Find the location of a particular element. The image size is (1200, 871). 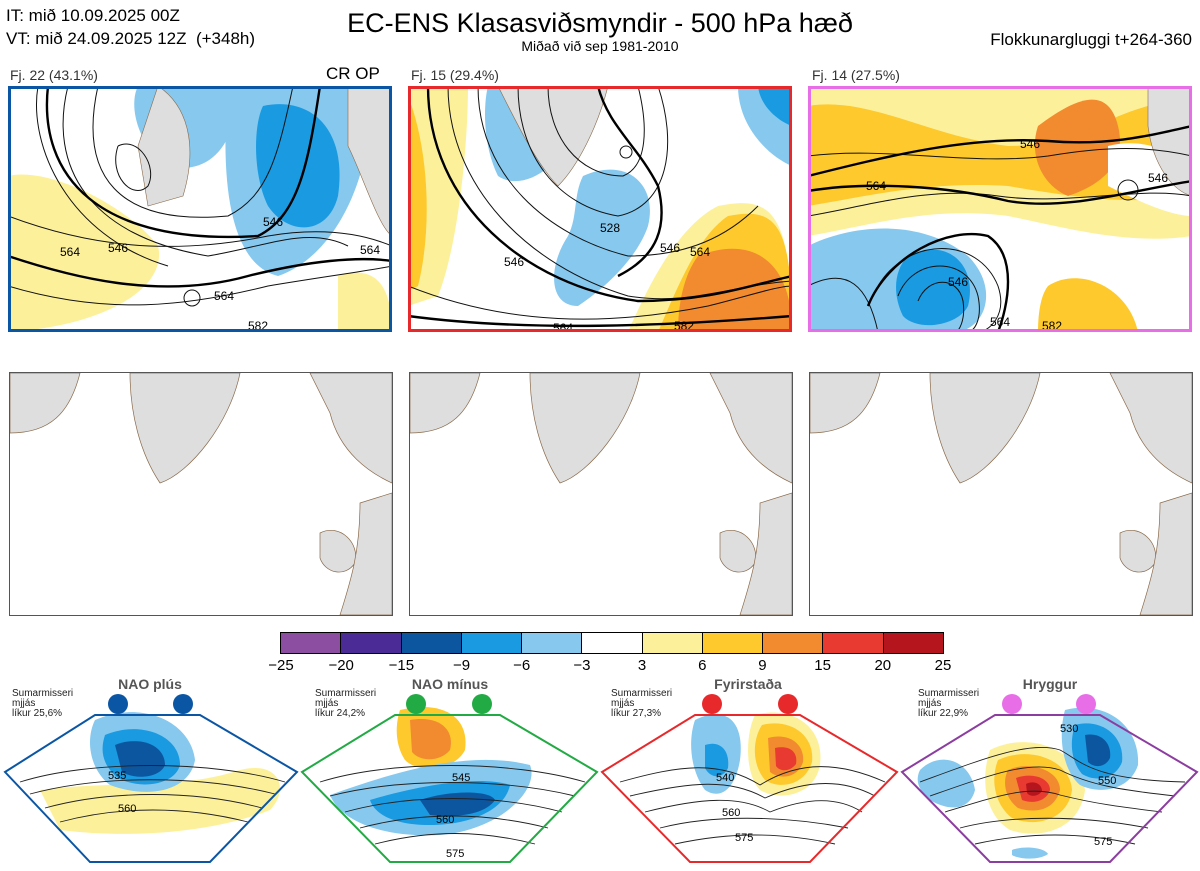

colorbar is located at coordinates (612, 643).